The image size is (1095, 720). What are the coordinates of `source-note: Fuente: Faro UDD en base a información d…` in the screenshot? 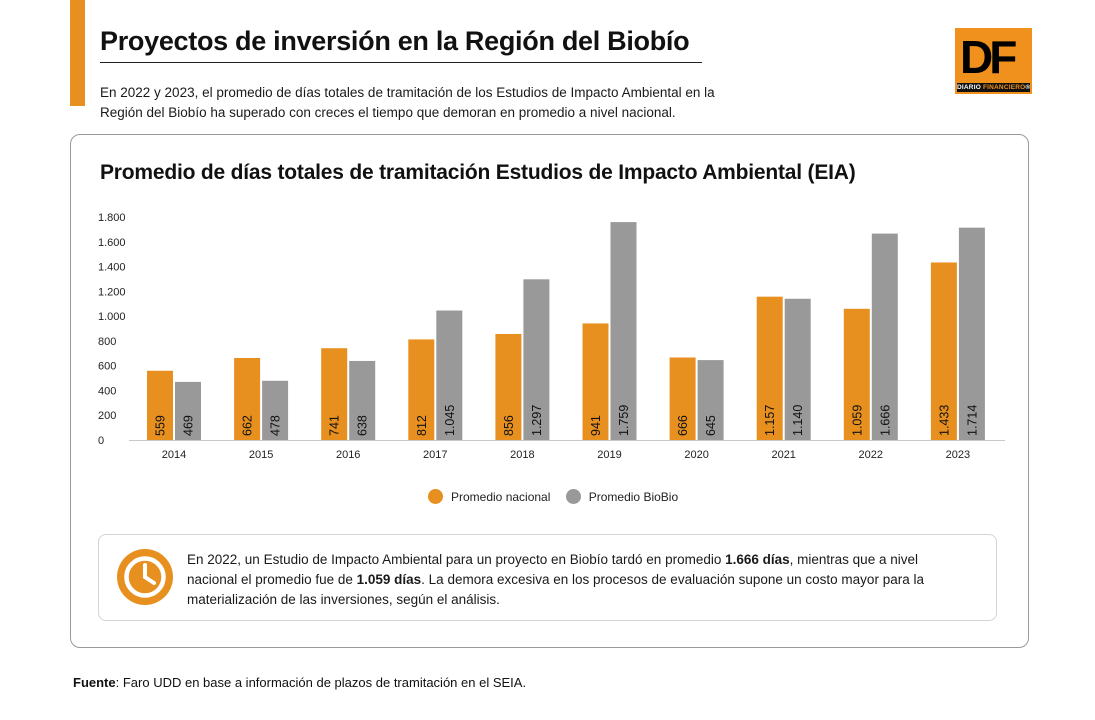 It's located at (299, 682).